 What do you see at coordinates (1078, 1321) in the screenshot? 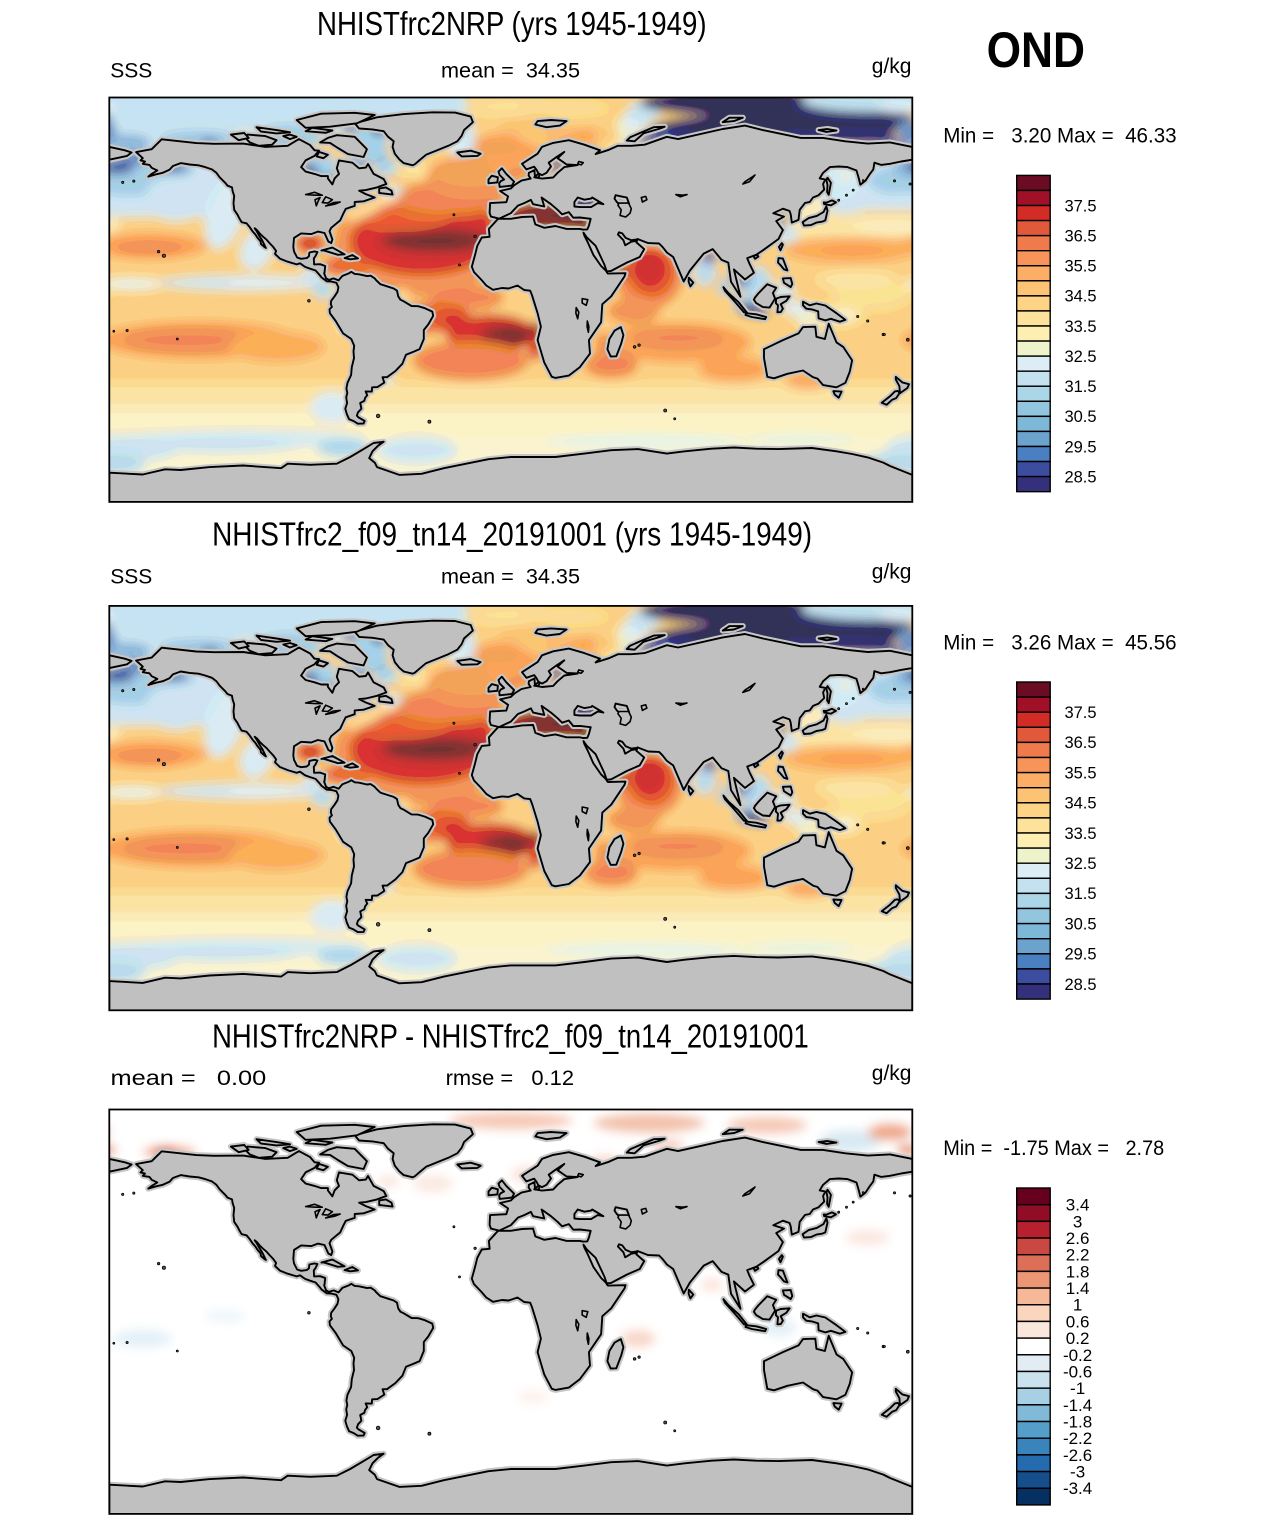
I see `svg-text: 0.6` at bounding box center [1078, 1321].